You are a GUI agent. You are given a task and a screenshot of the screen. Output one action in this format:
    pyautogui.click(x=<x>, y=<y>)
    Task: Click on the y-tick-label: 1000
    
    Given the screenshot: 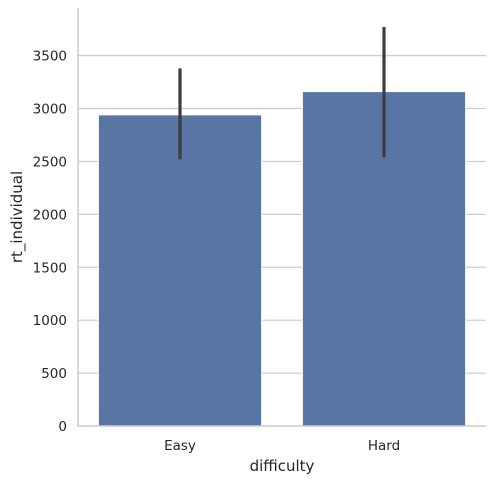 What is the action you would take?
    pyautogui.click(x=50, y=321)
    